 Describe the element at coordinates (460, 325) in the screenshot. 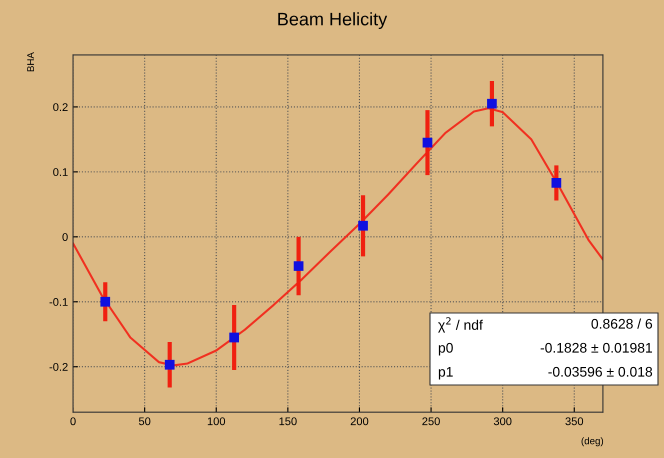

I see `annotation: χ$^{2}$ / ndf` at that location.